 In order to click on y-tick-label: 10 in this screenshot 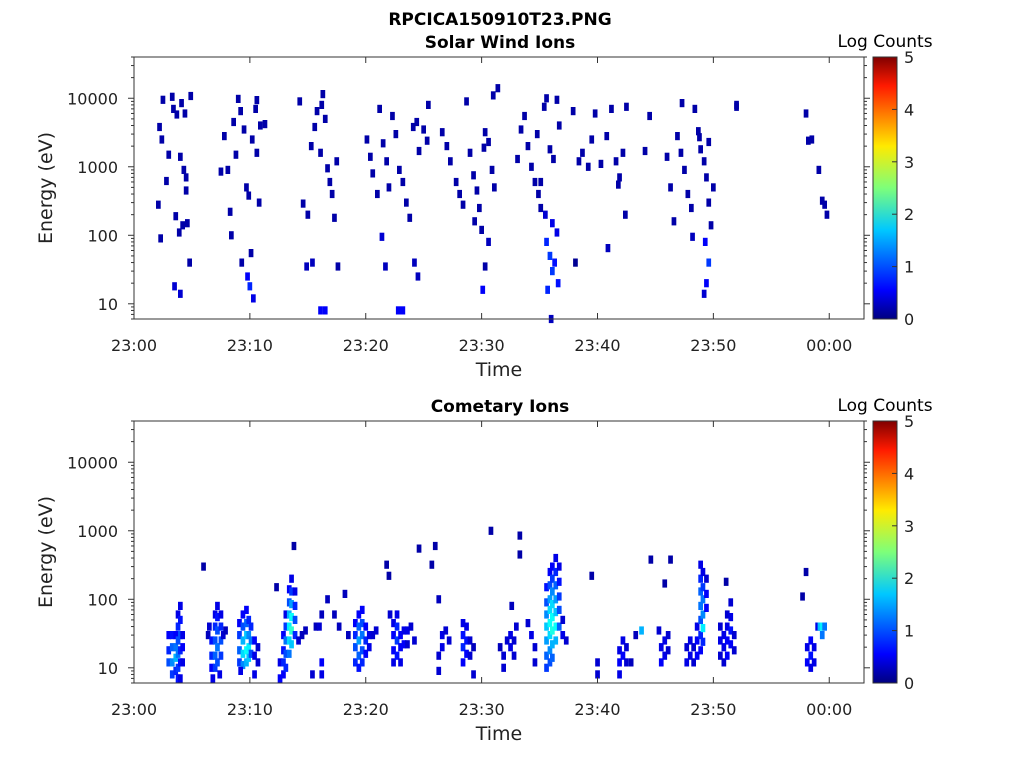, I will do `click(108, 304)`.